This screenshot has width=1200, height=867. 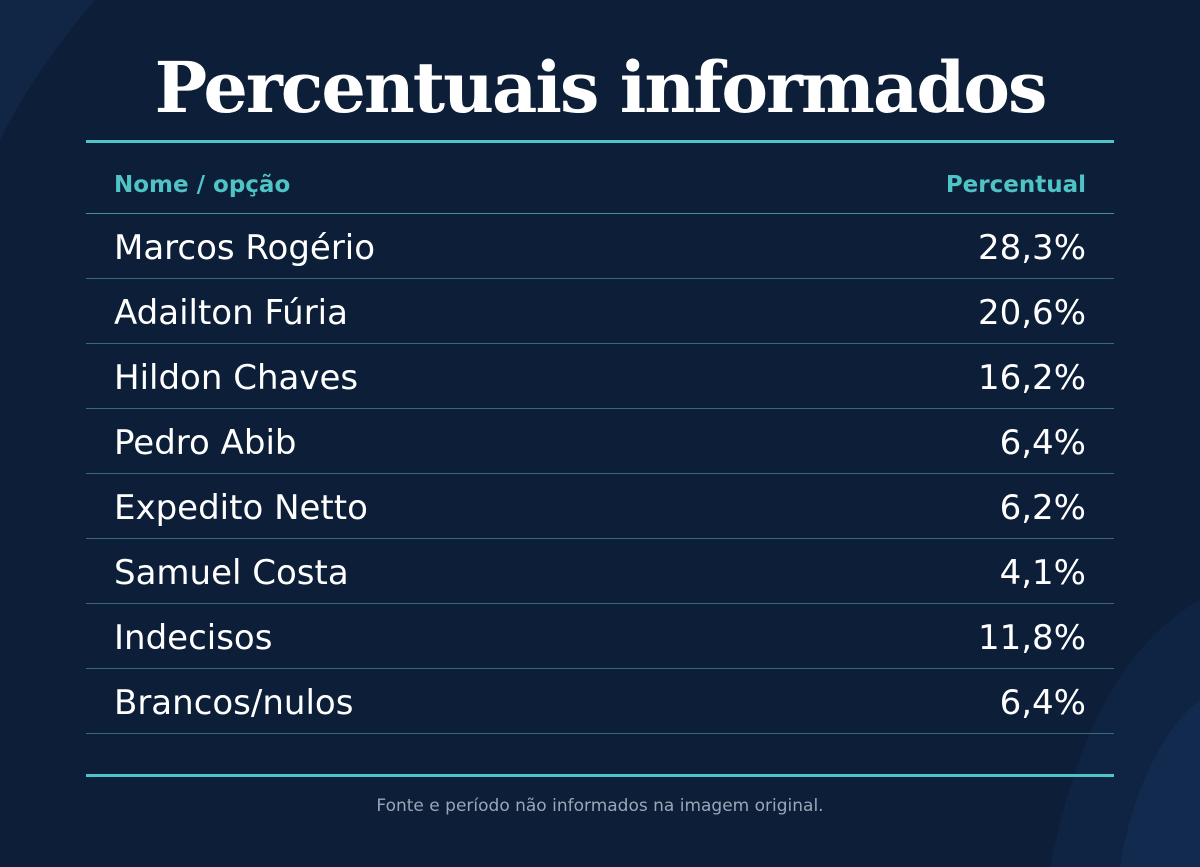 What do you see at coordinates (245, 248) in the screenshot?
I see `row-name: Marcos Rogério` at bounding box center [245, 248].